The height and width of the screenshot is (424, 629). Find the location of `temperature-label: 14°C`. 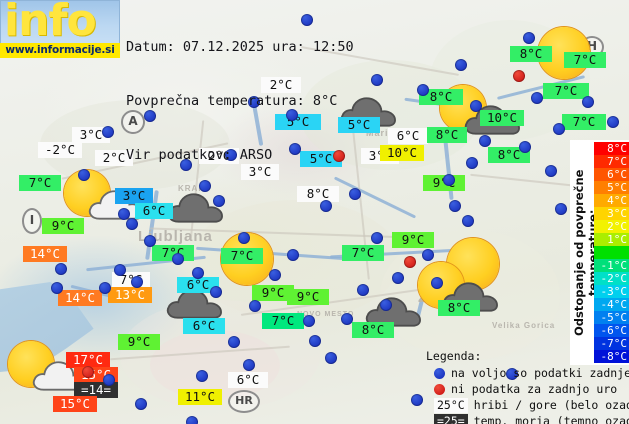

temperature-label: 14°C is located at coordinates (45, 254).